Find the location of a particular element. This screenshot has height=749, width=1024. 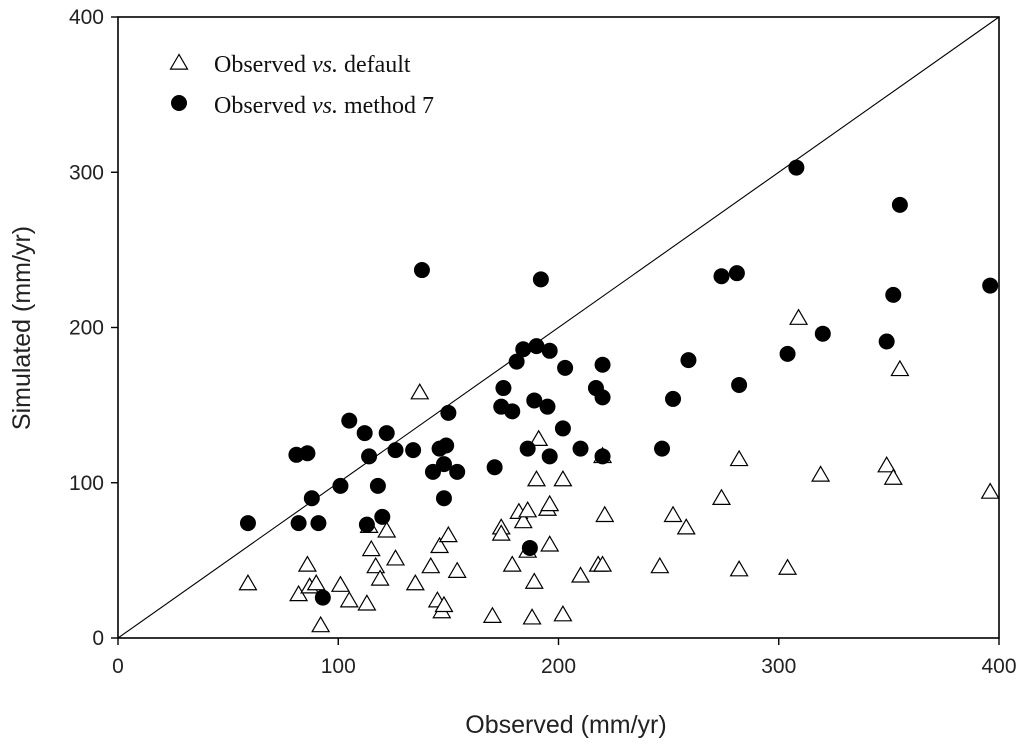

x-tick-label: 200 is located at coordinates (558, 666).